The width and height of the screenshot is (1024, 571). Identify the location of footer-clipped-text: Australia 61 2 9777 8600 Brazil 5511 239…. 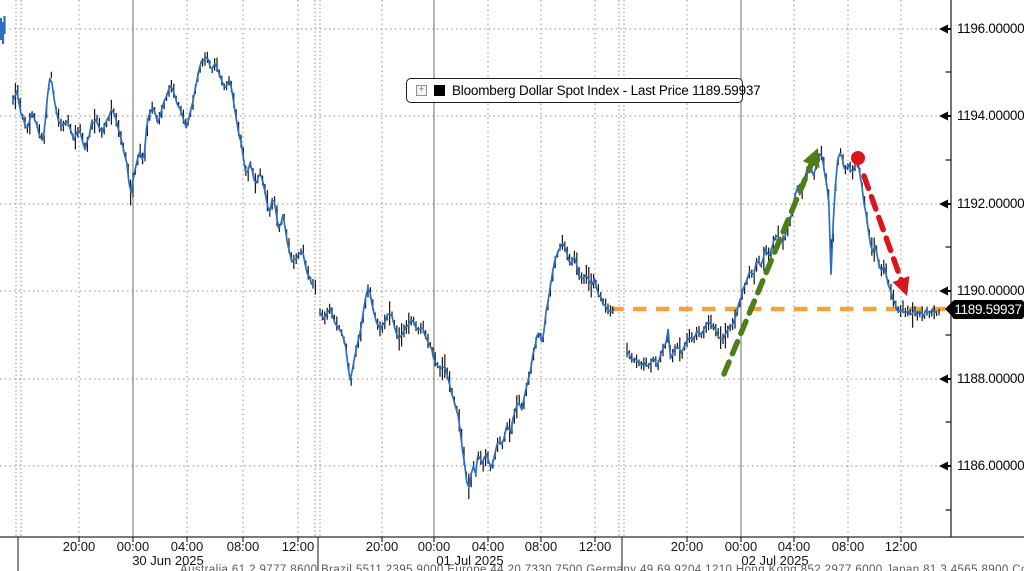
(602, 567).